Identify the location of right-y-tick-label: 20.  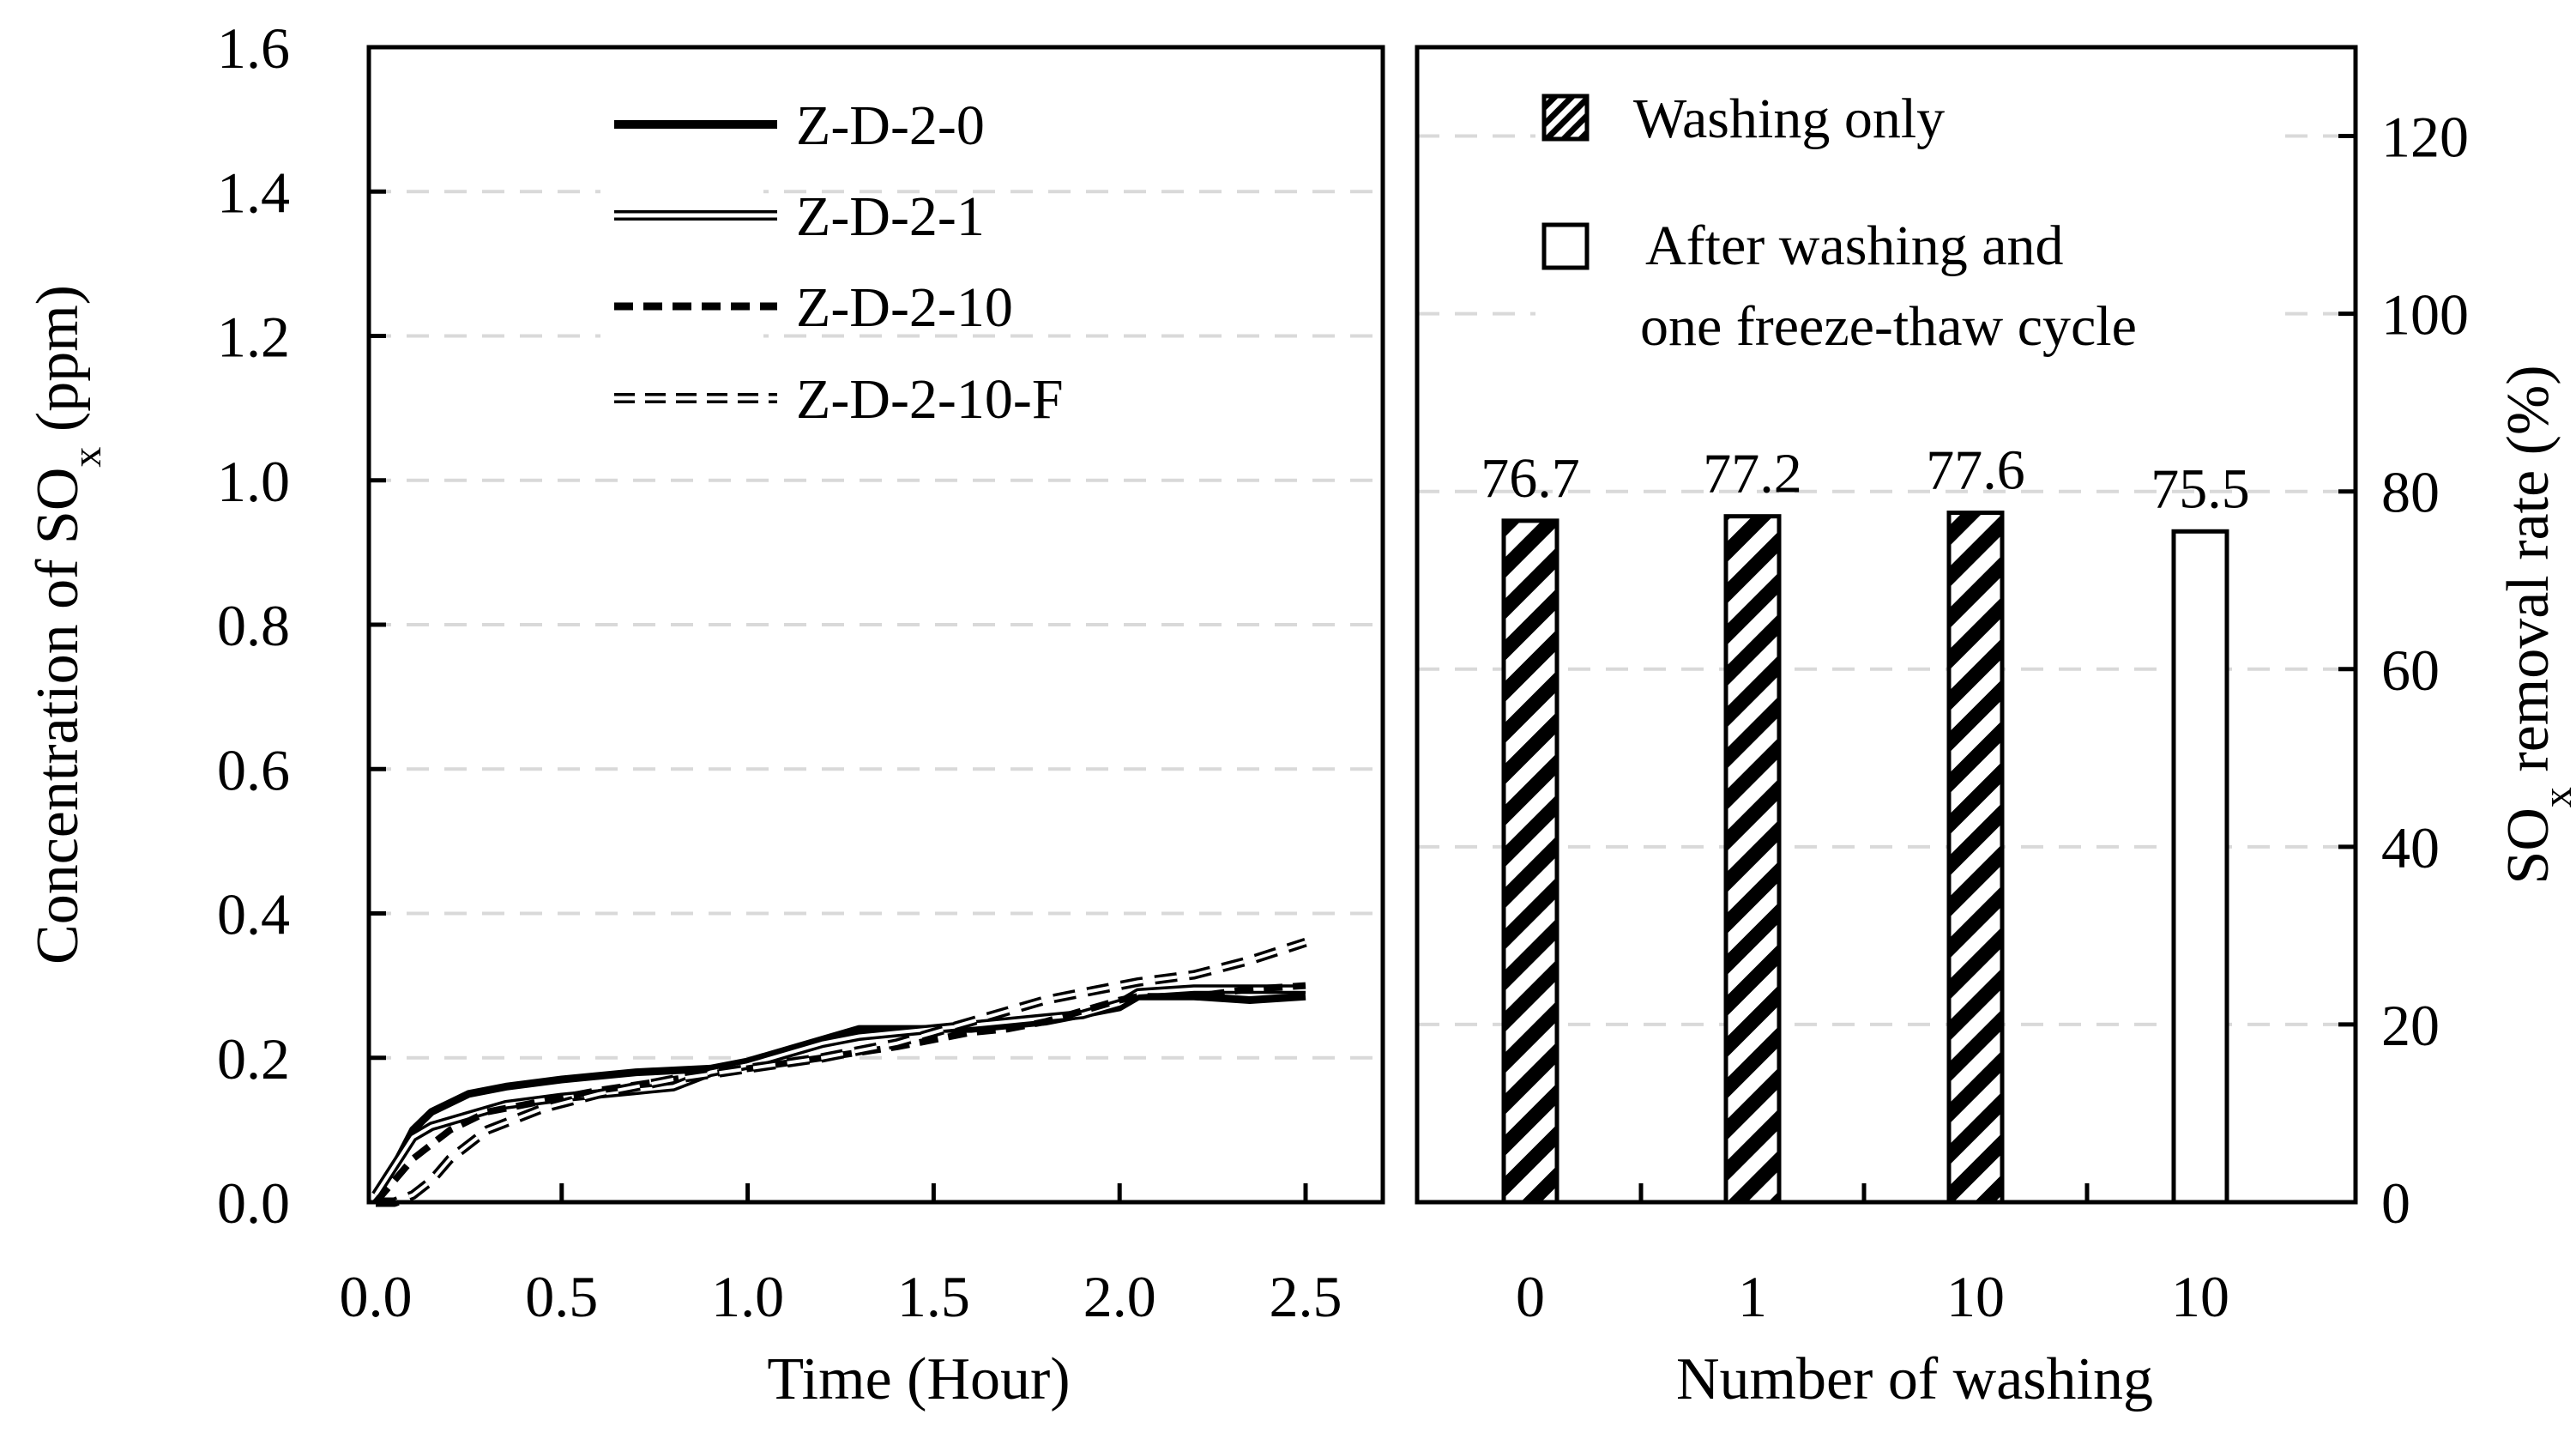
(2410, 1025).